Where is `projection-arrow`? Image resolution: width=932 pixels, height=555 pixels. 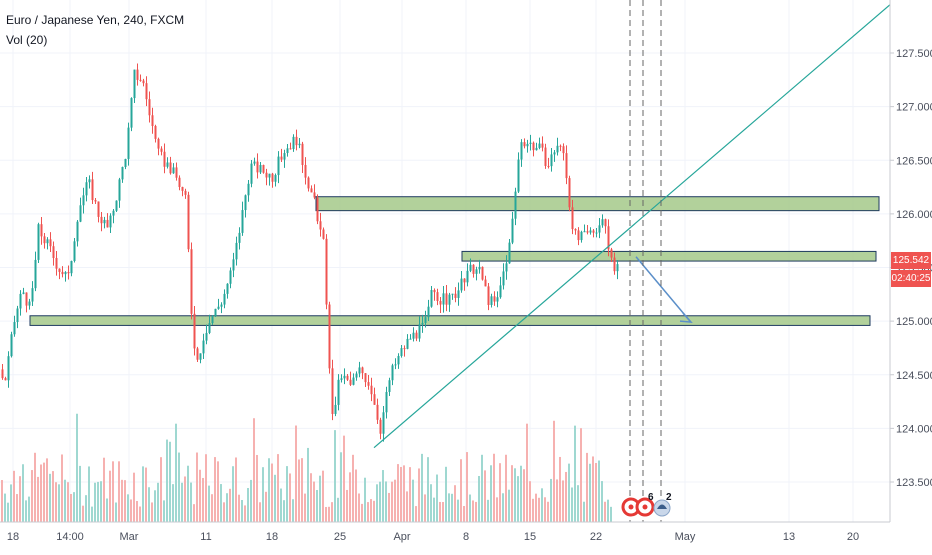
projection-arrow is located at coordinates (663, 289).